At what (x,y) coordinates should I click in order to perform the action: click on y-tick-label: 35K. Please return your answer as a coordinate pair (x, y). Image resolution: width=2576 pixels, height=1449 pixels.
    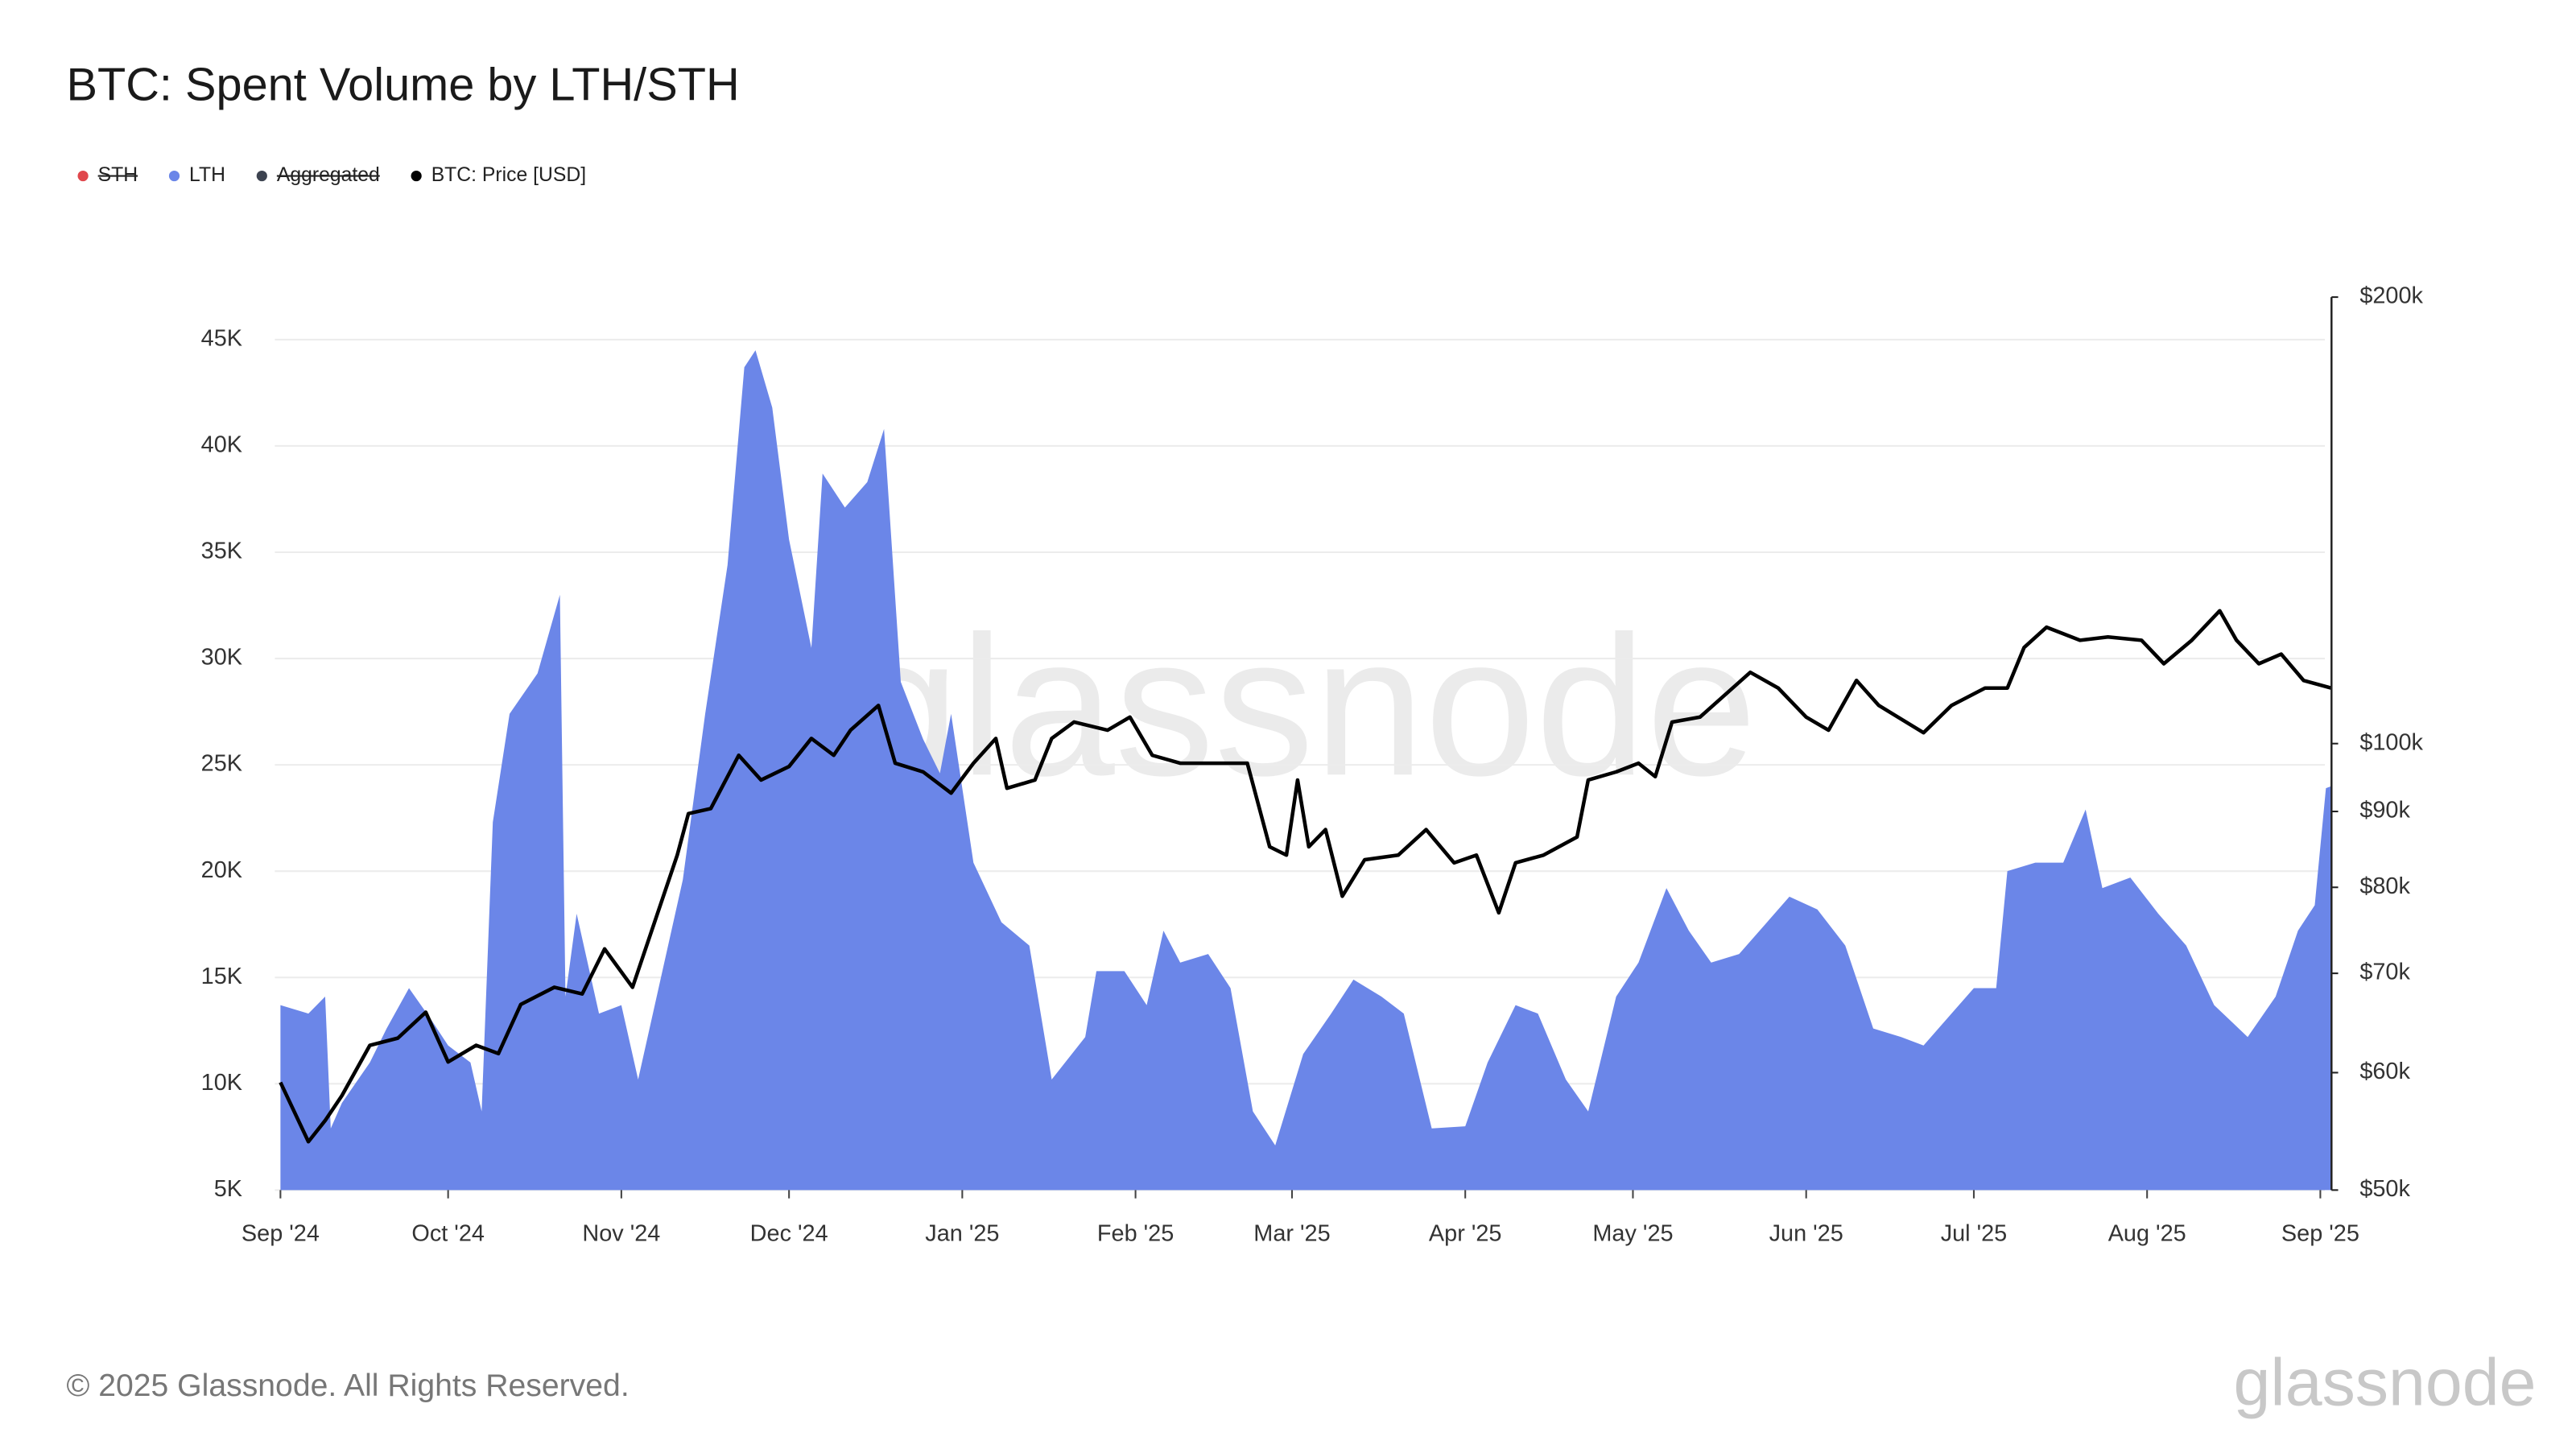
    Looking at the image, I should click on (221, 551).